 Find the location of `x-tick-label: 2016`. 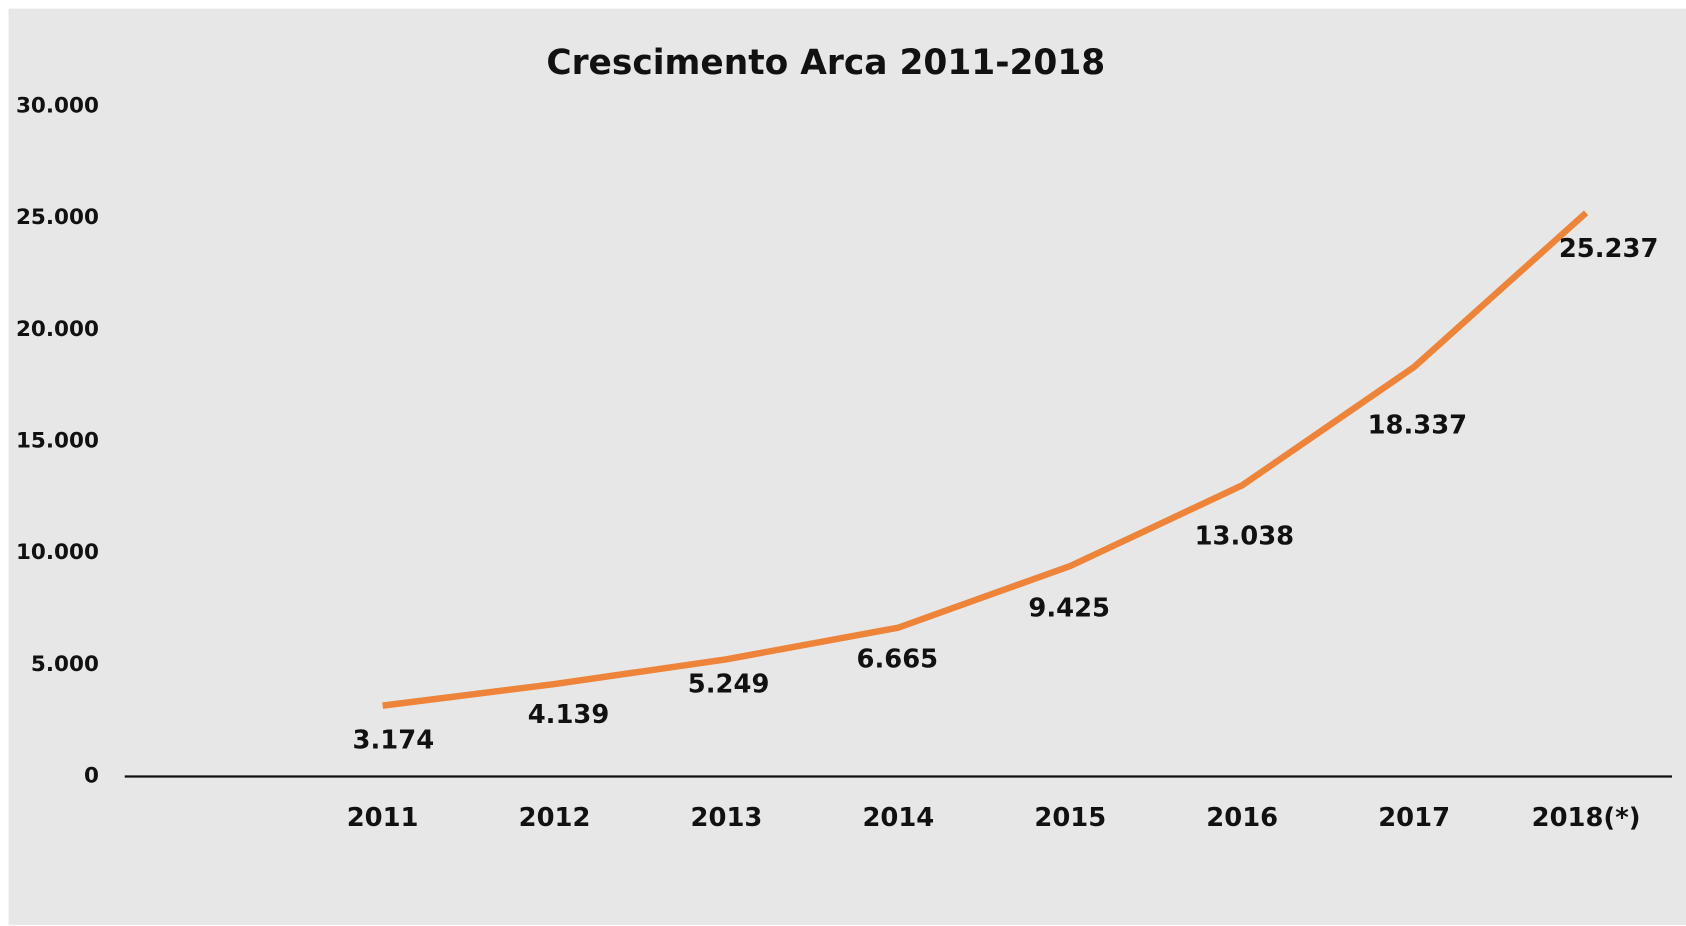

x-tick-label: 2016 is located at coordinates (1242, 818).